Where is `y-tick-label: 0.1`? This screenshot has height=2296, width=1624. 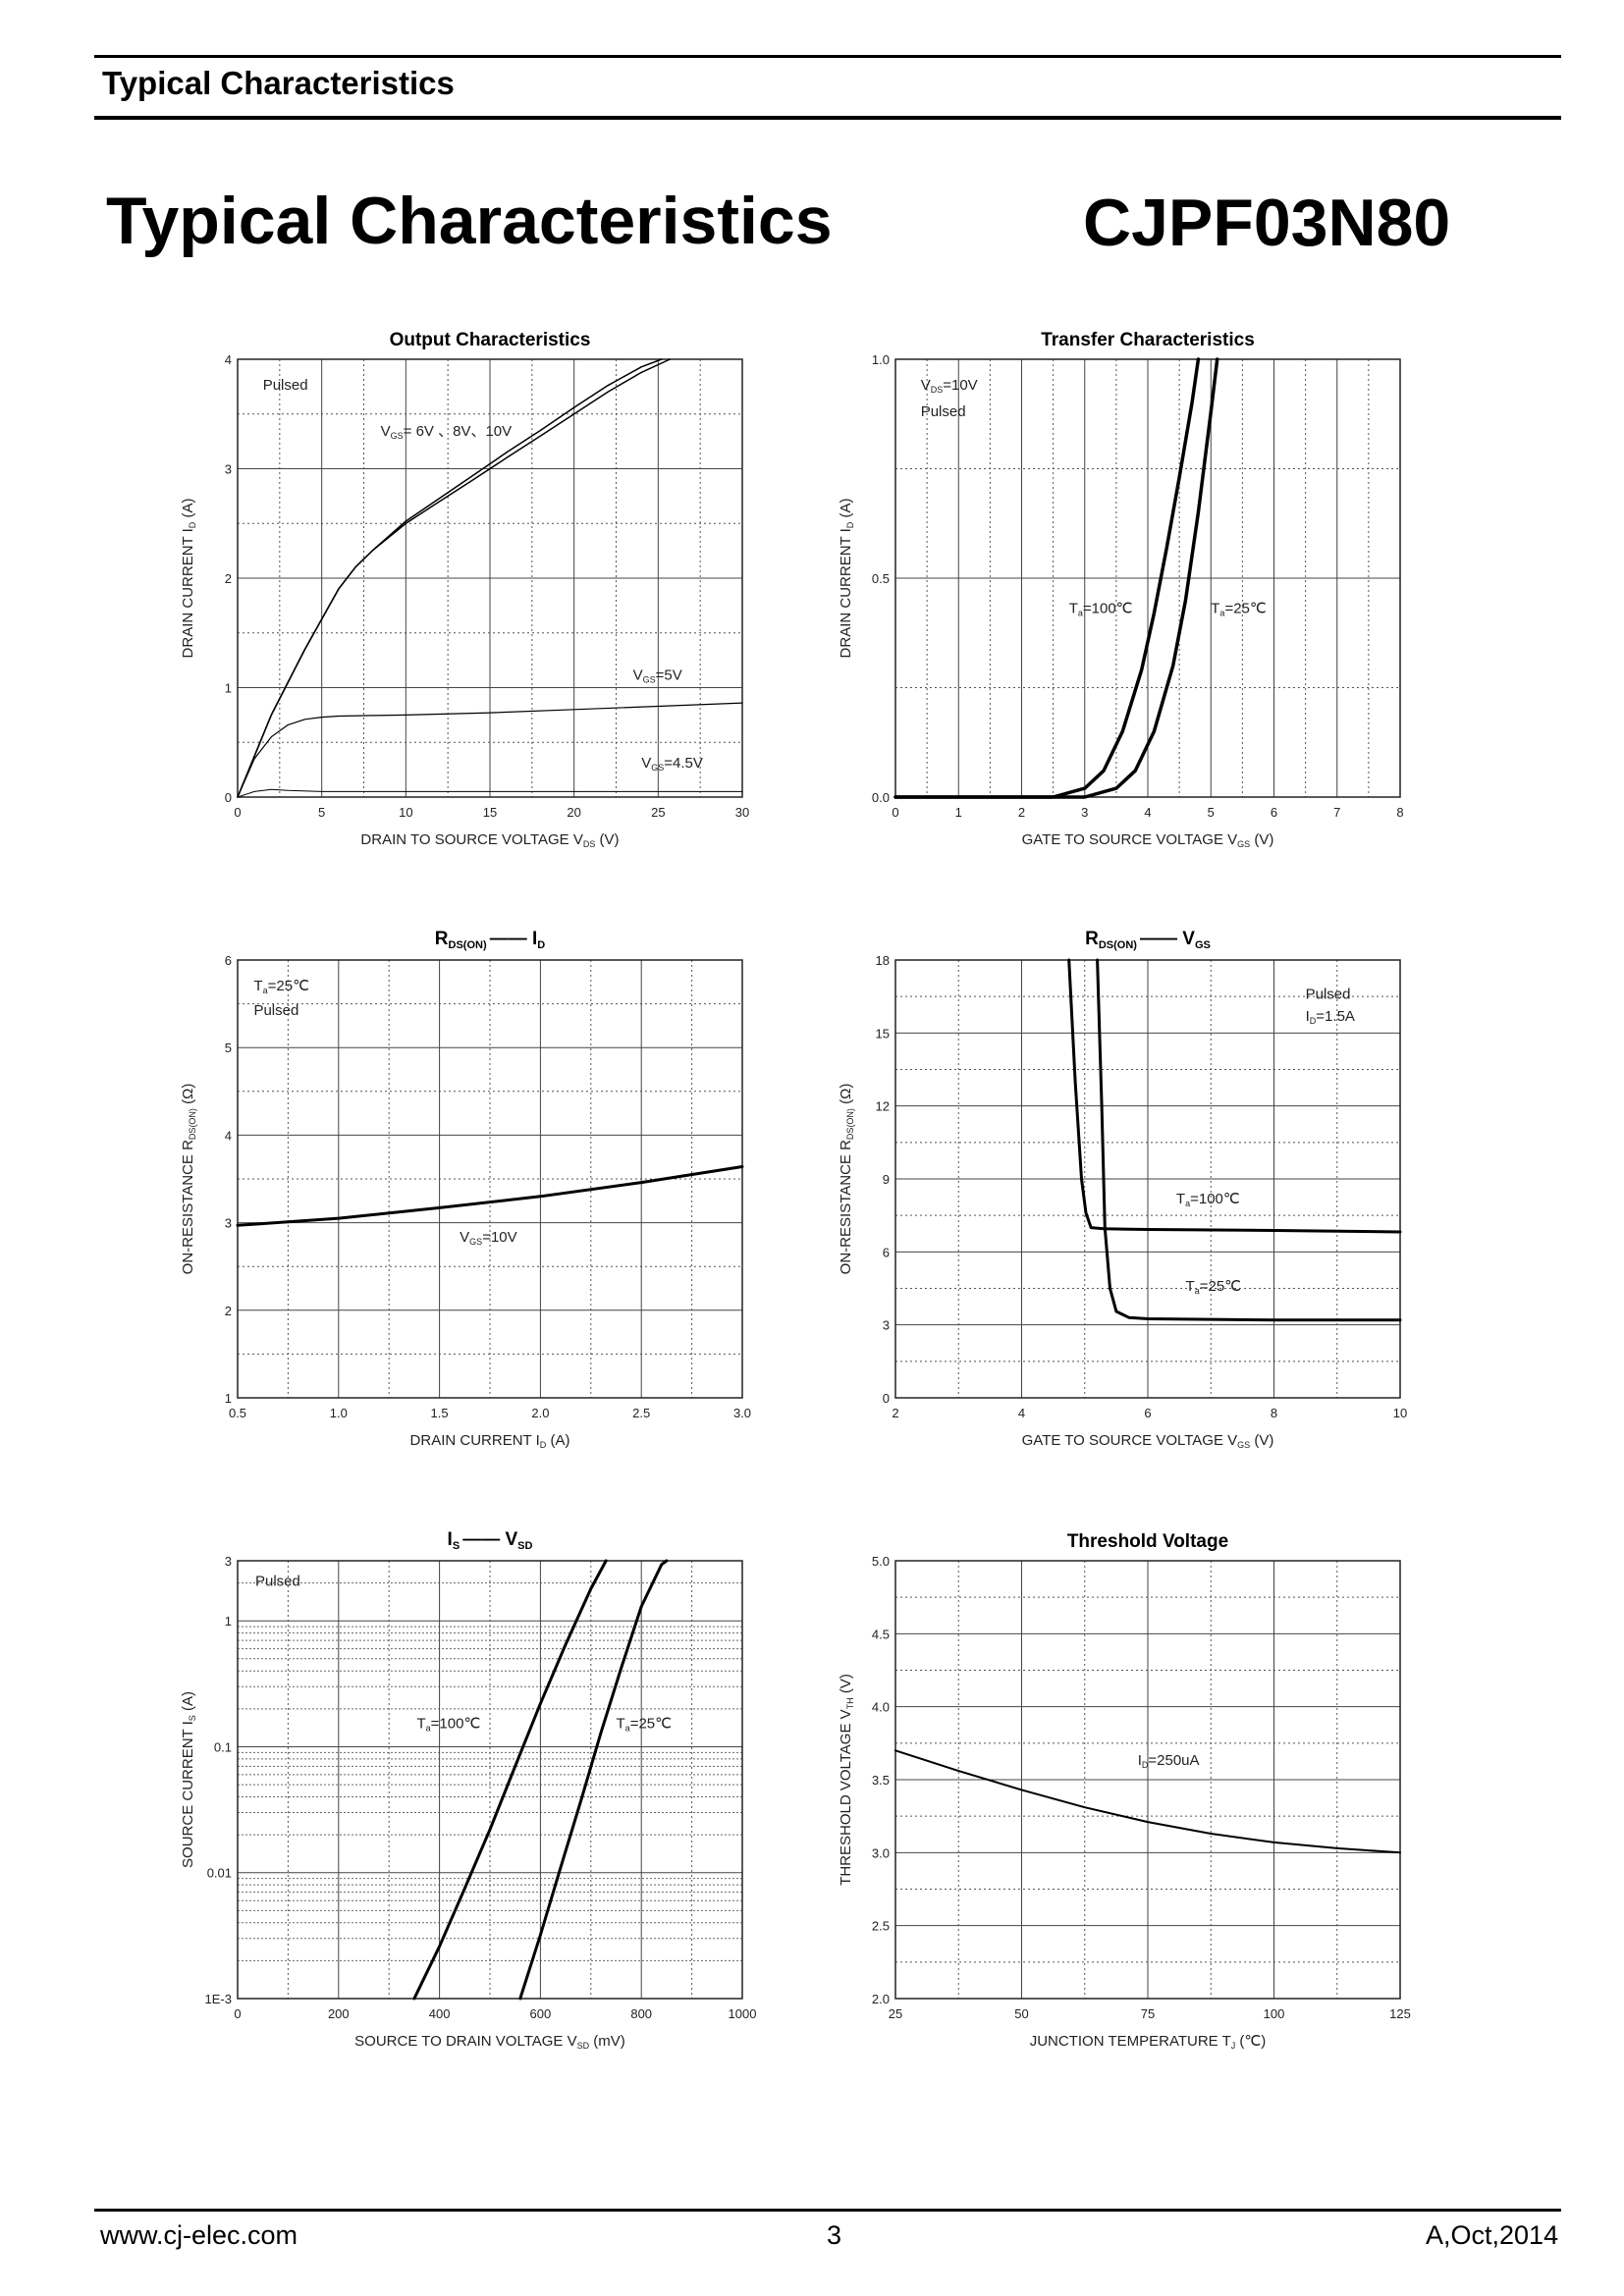 y-tick-label: 0.1 is located at coordinates (223, 1746).